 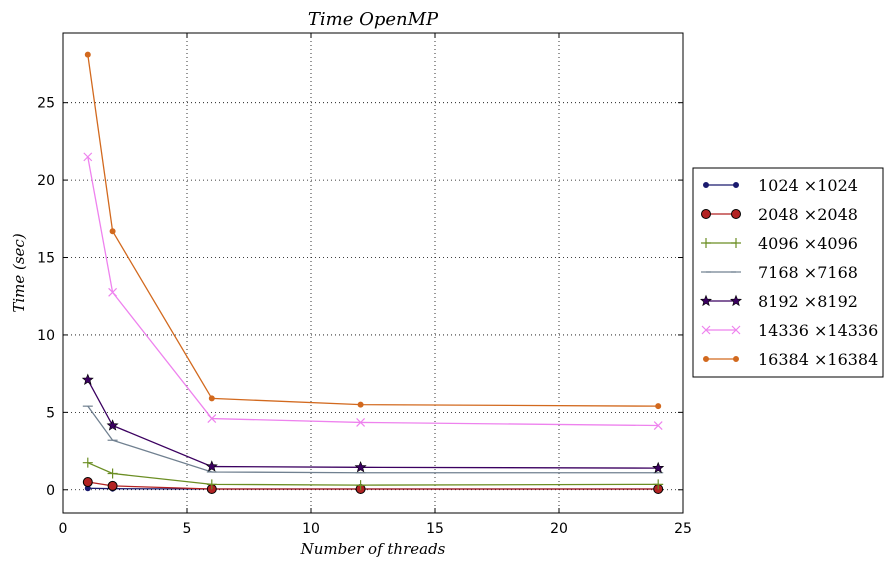 I want to click on legend-entry: 4096 ×4096, so click(x=779, y=243).